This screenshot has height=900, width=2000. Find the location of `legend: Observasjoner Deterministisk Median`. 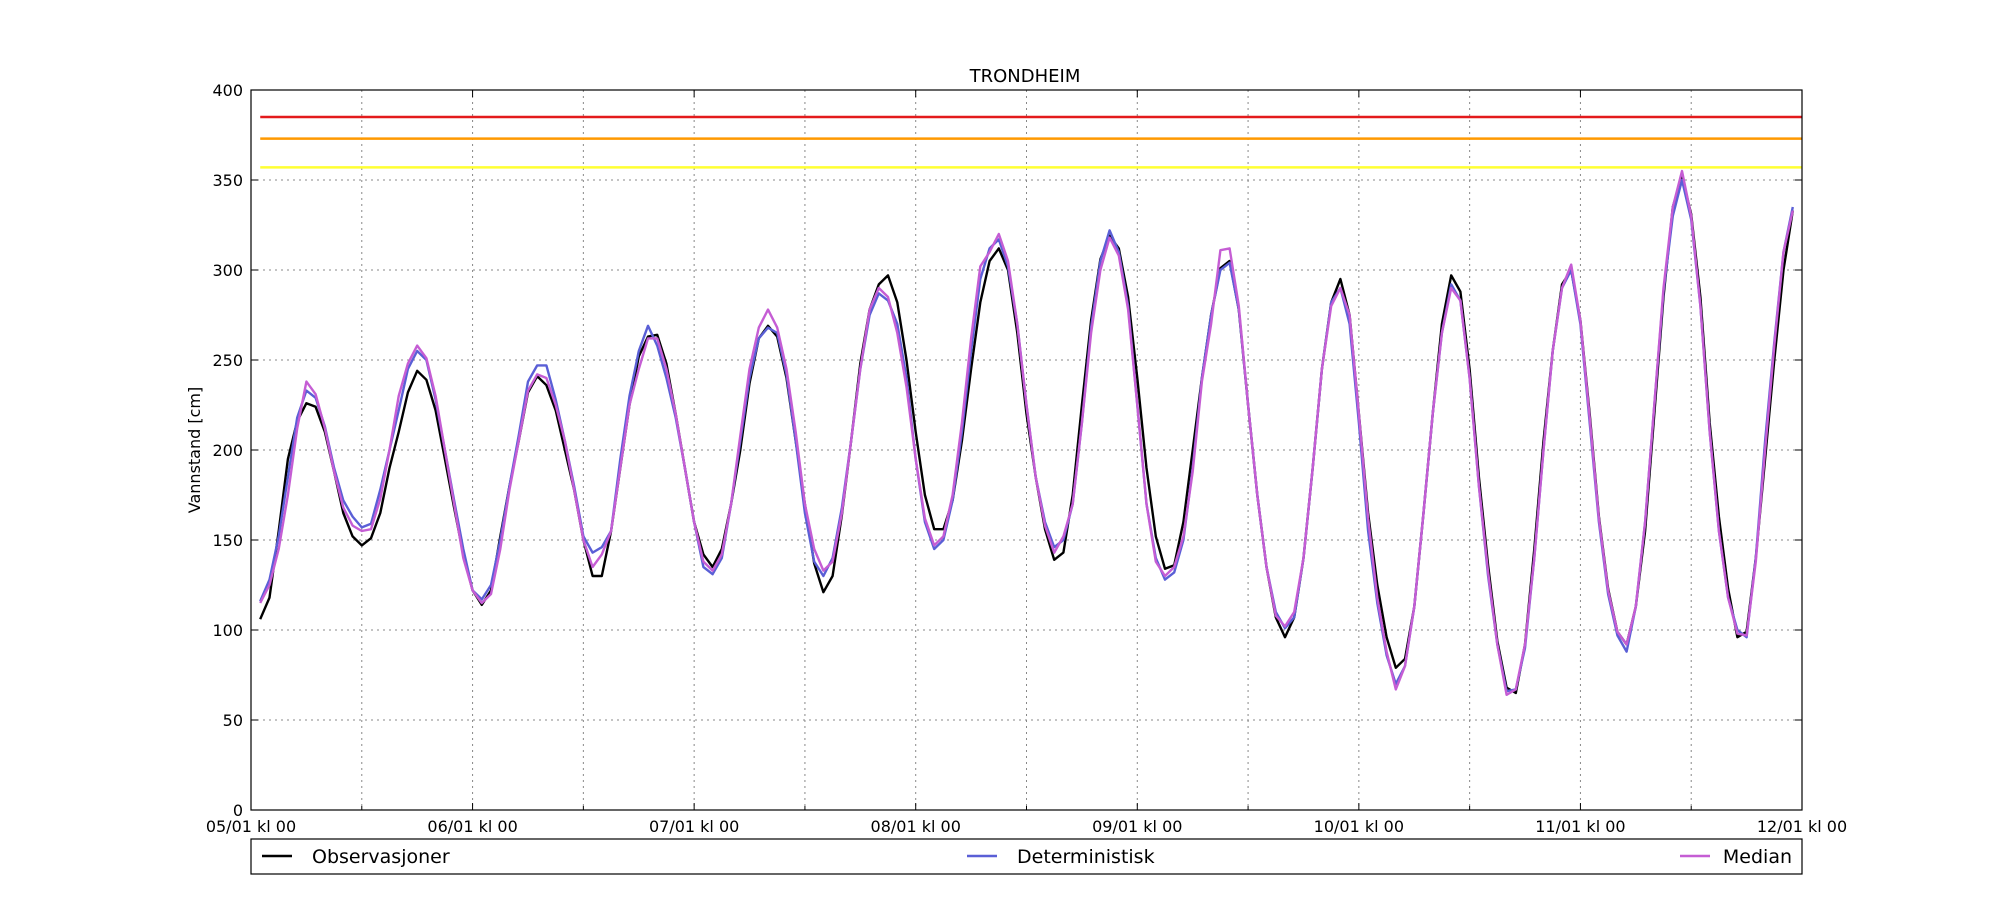

legend: Observasjoner Deterministisk Median is located at coordinates (1026, 856).